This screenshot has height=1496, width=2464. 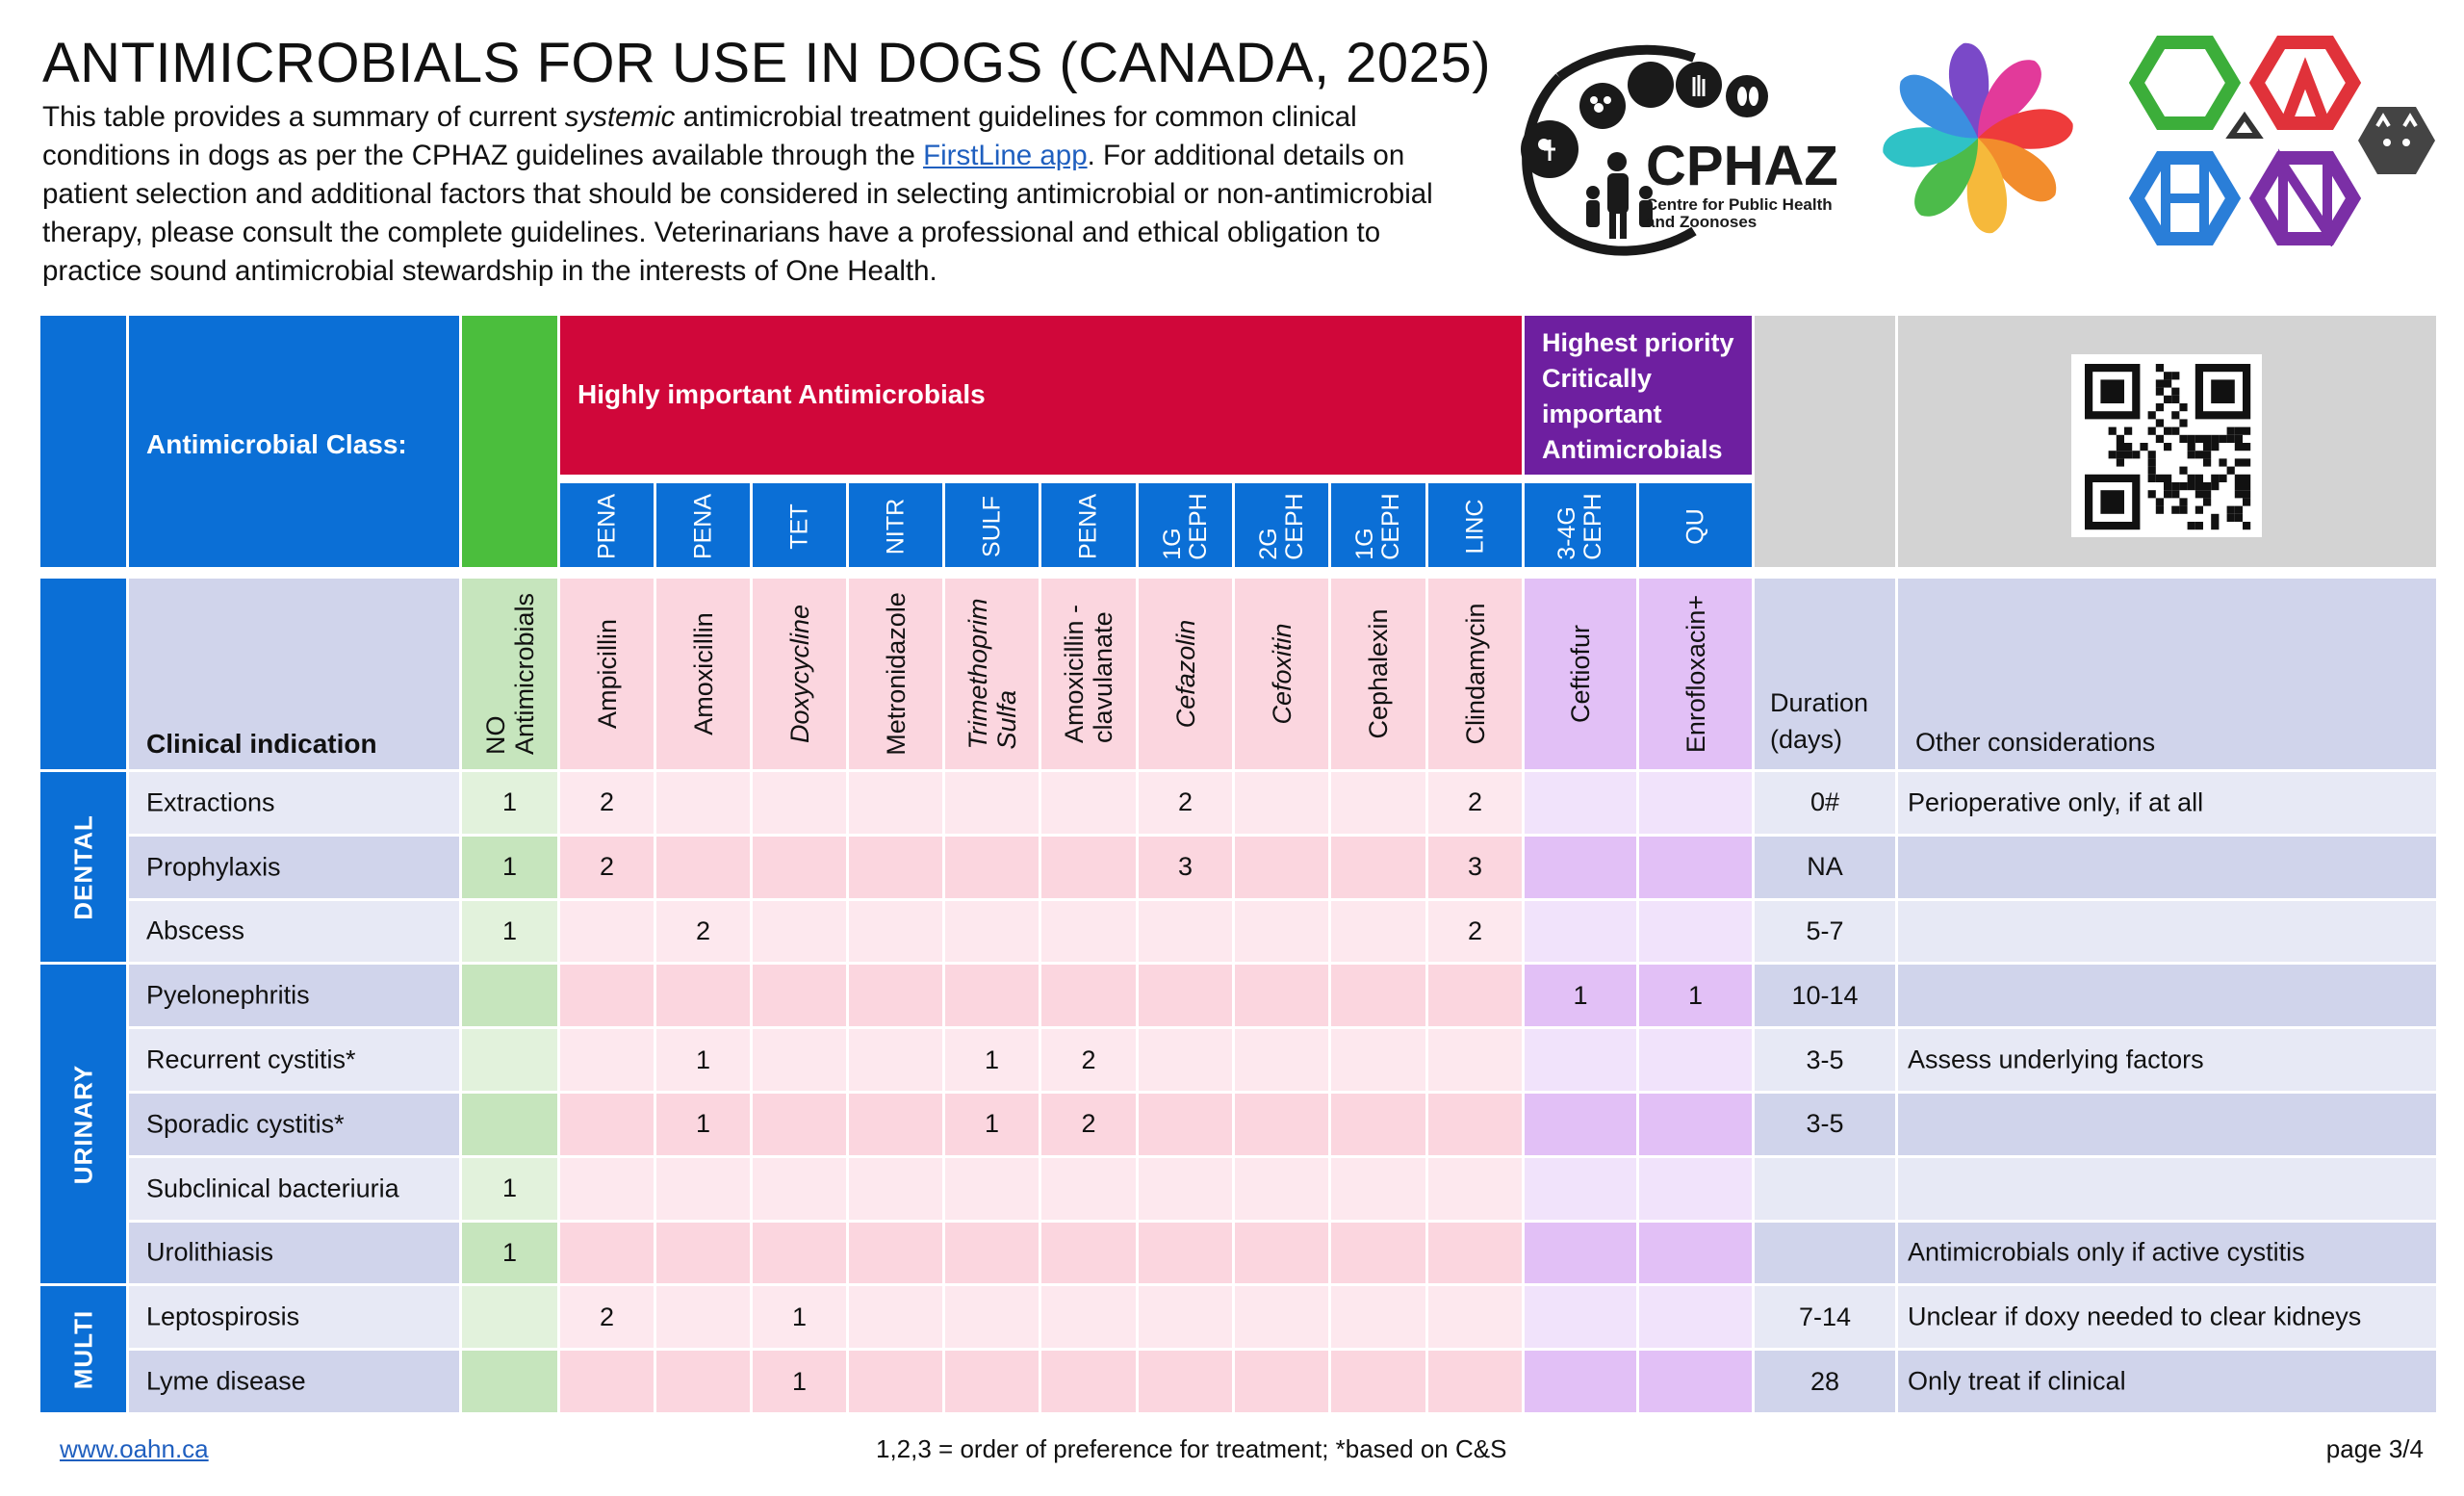 What do you see at coordinates (134, 1448) in the screenshot?
I see `oahn-website-link: www.oahn.ca` at bounding box center [134, 1448].